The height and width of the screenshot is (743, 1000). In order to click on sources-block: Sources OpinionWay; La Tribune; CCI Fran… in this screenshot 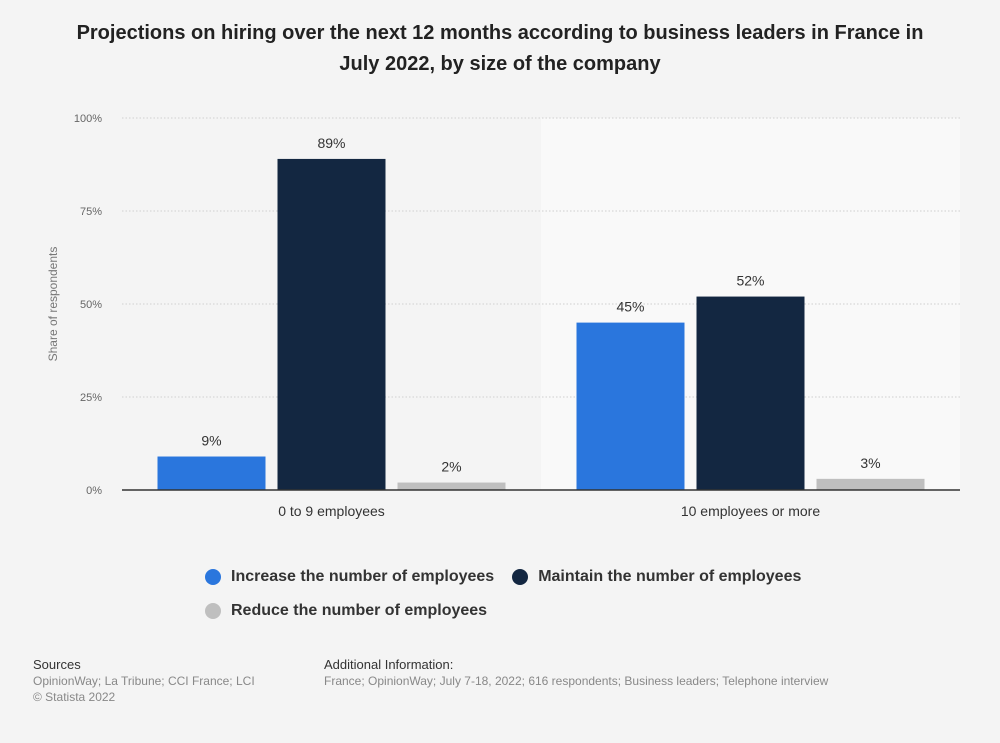, I will do `click(144, 681)`.